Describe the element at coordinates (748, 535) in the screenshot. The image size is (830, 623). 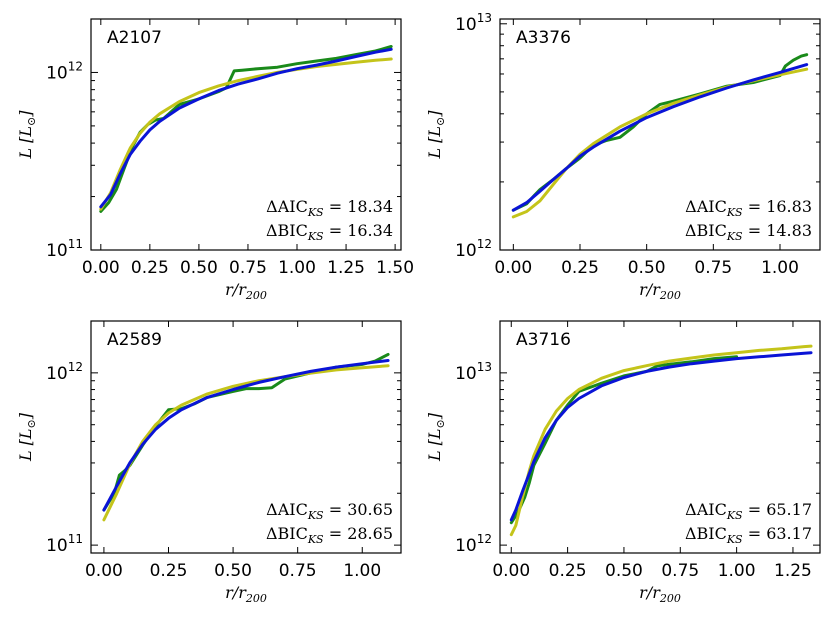
I see `stat-annotation: ΔBICKS = 63.17` at that location.